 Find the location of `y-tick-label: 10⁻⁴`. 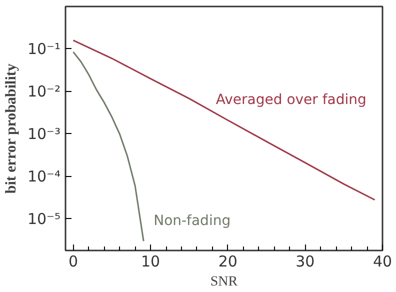

y-tick-label: 10⁻⁴ is located at coordinates (44, 176).